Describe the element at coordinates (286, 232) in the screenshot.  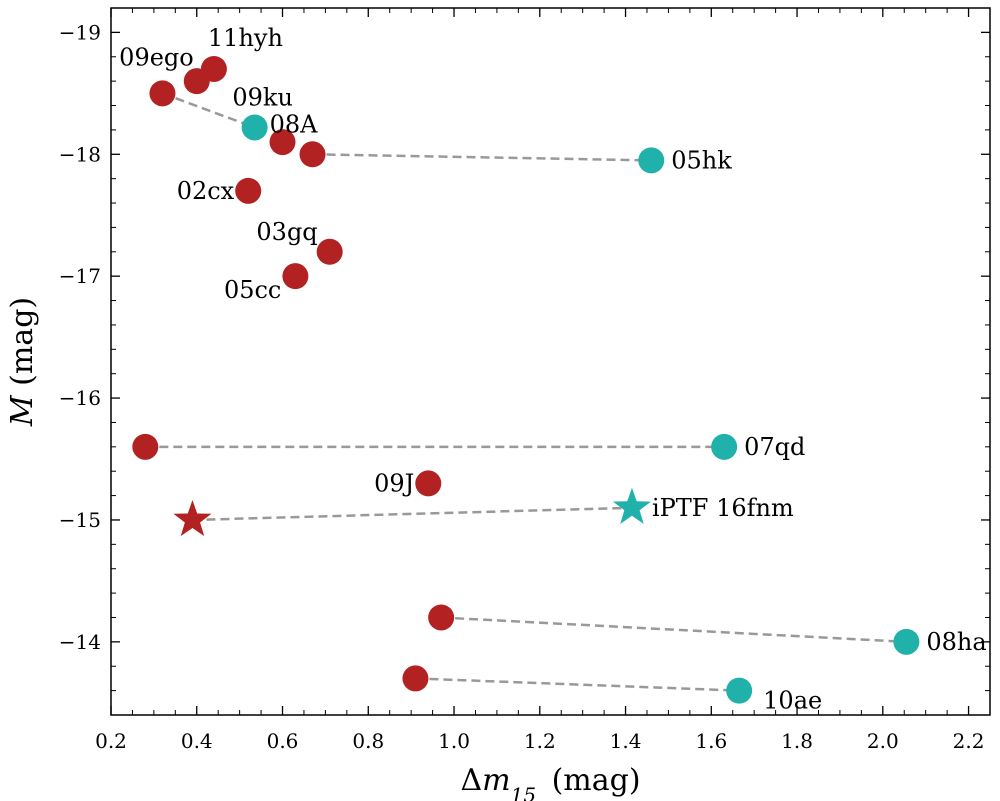
I see `point-label: 03gq` at that location.